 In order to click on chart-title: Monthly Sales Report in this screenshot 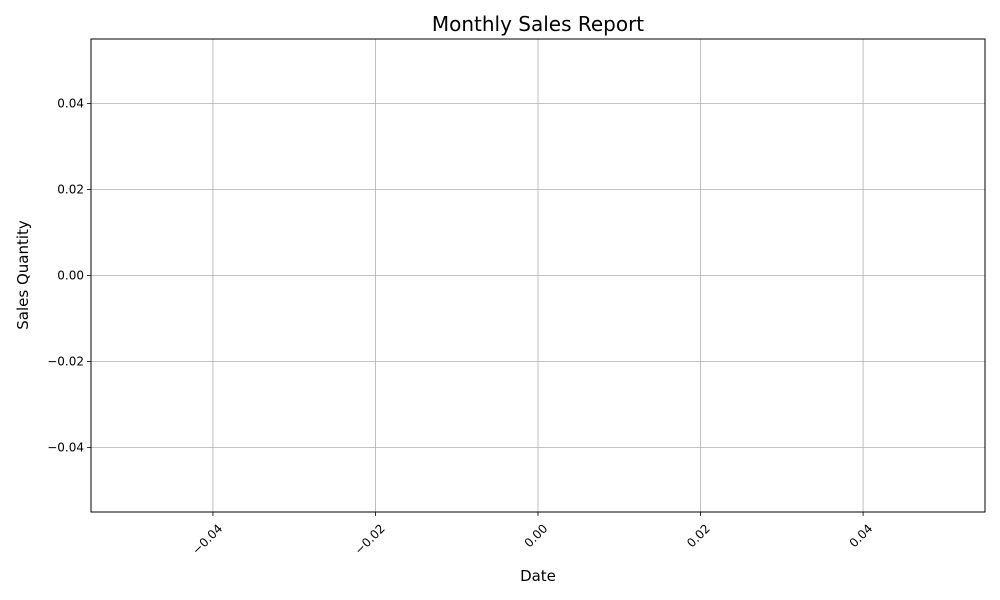, I will do `click(538, 24)`.